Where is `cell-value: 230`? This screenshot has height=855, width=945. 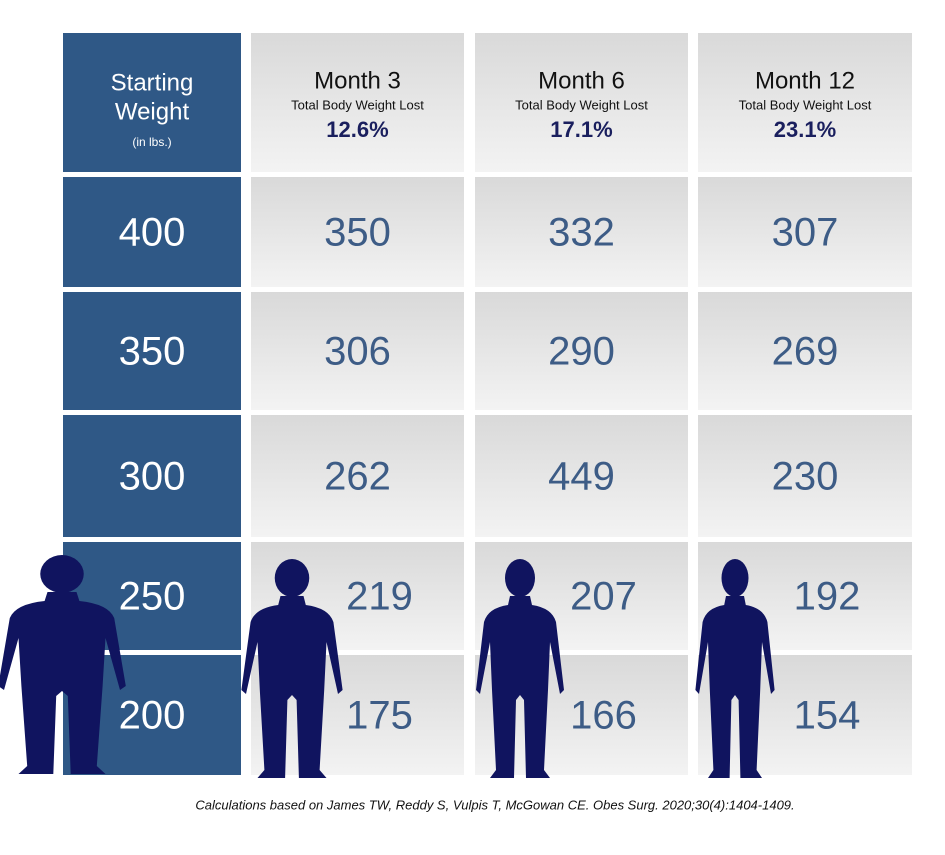
cell-value: 230 is located at coordinates (805, 477).